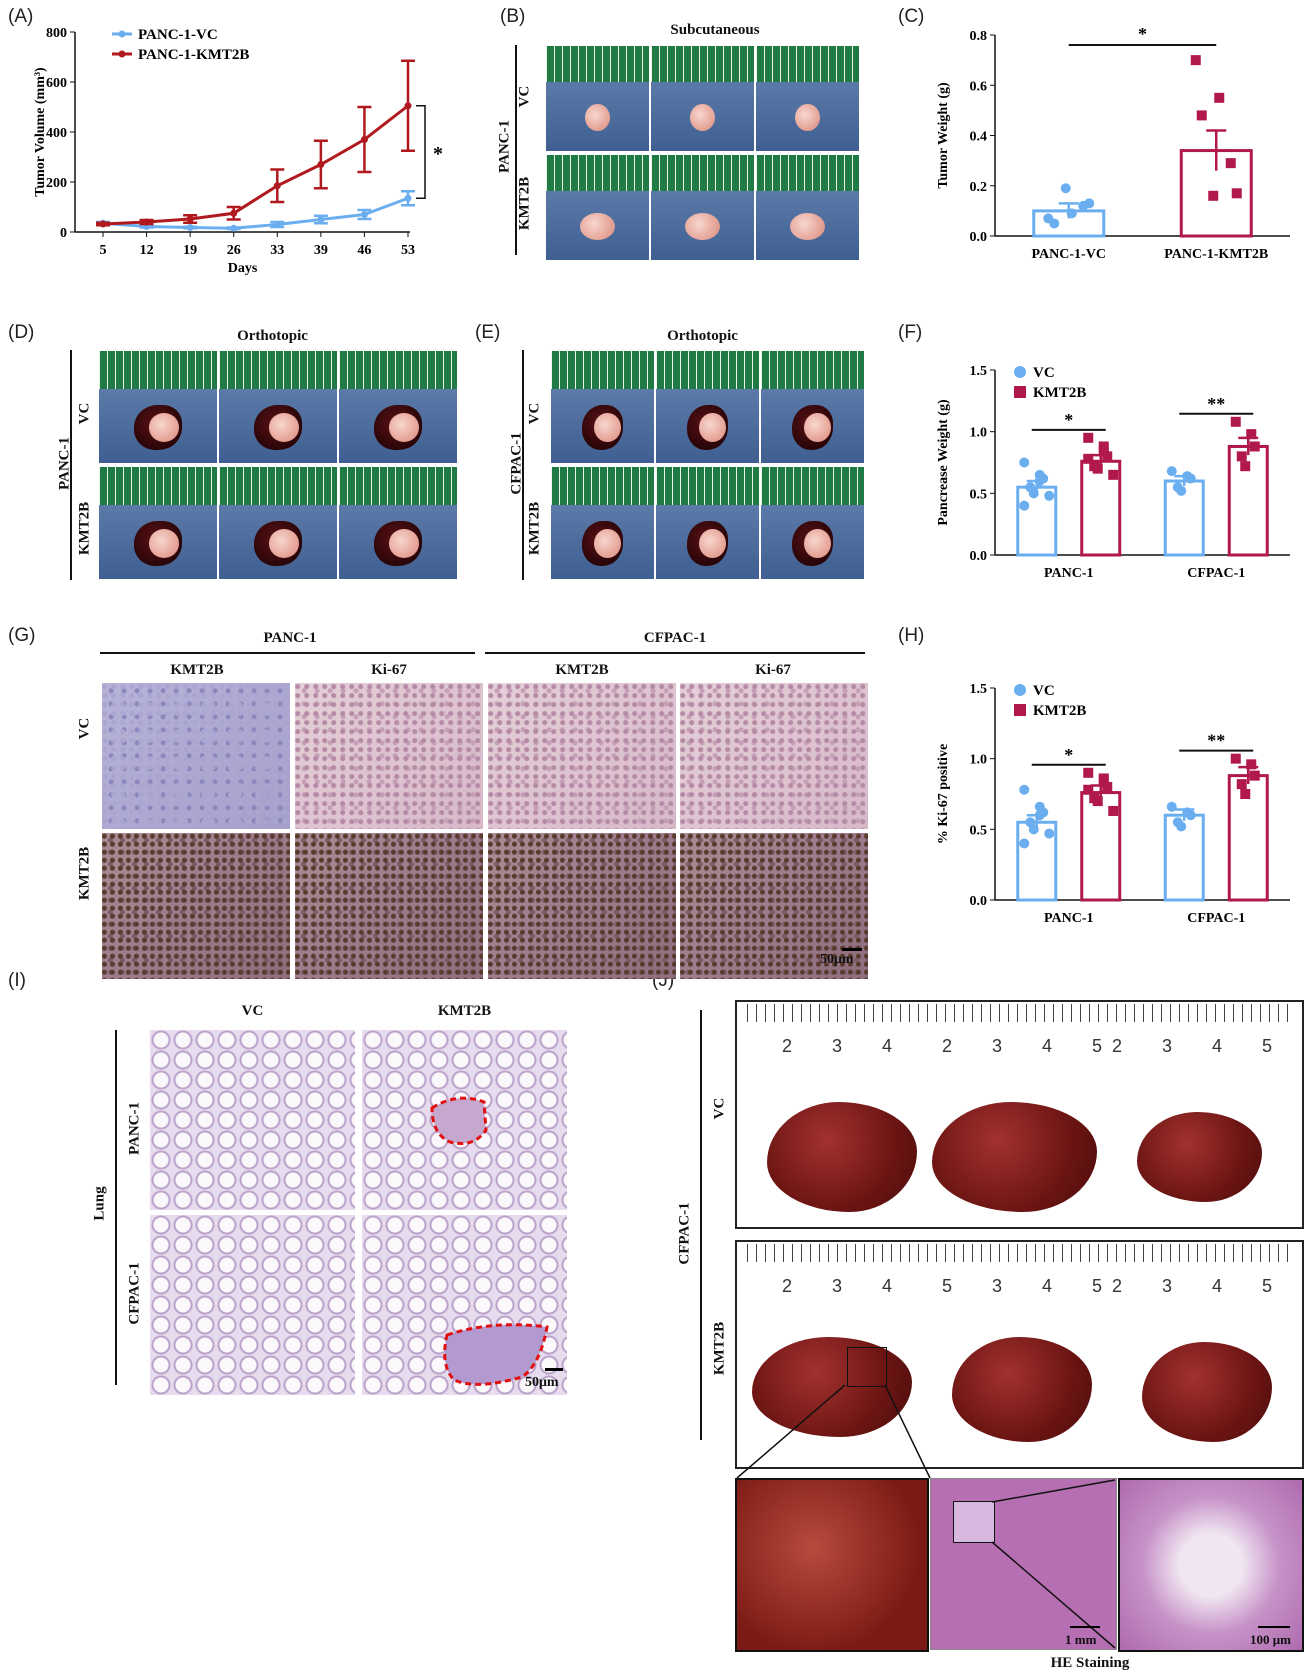 Image resolution: width=1308 pixels, height=1680 pixels. What do you see at coordinates (272, 336) in the screenshot?
I see `panel-d-title: Orthotopic` at bounding box center [272, 336].